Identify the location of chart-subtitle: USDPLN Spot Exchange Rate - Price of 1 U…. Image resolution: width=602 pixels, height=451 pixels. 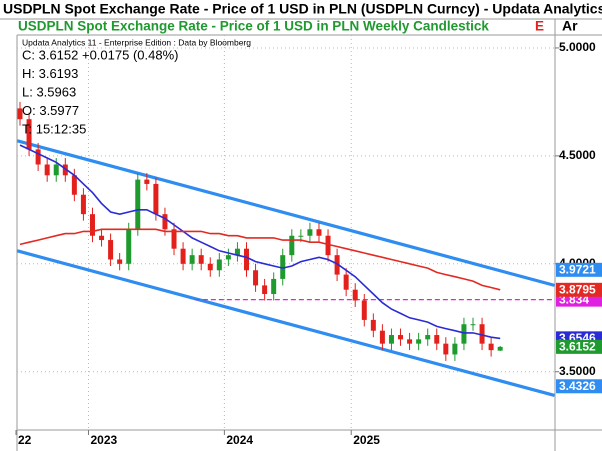
(253, 26).